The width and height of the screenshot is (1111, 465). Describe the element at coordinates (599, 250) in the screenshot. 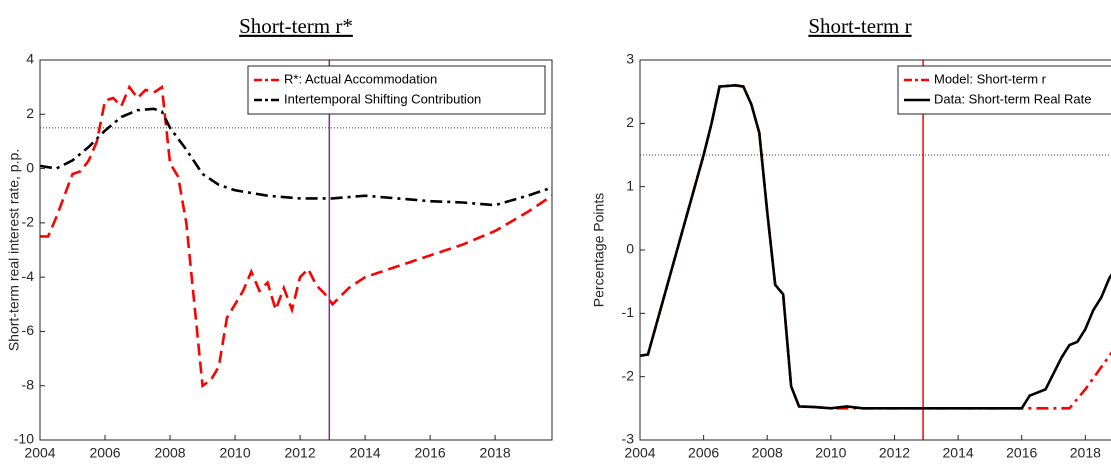

I see `y-axis-label: Percentage Points` at that location.